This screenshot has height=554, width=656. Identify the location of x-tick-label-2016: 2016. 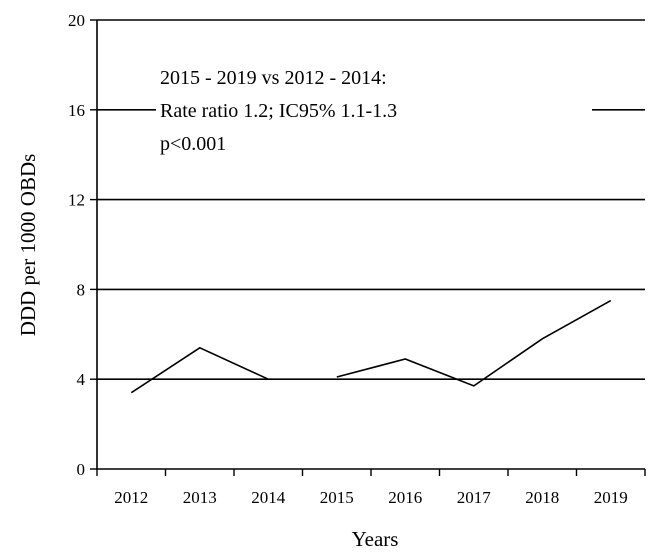
(405, 497).